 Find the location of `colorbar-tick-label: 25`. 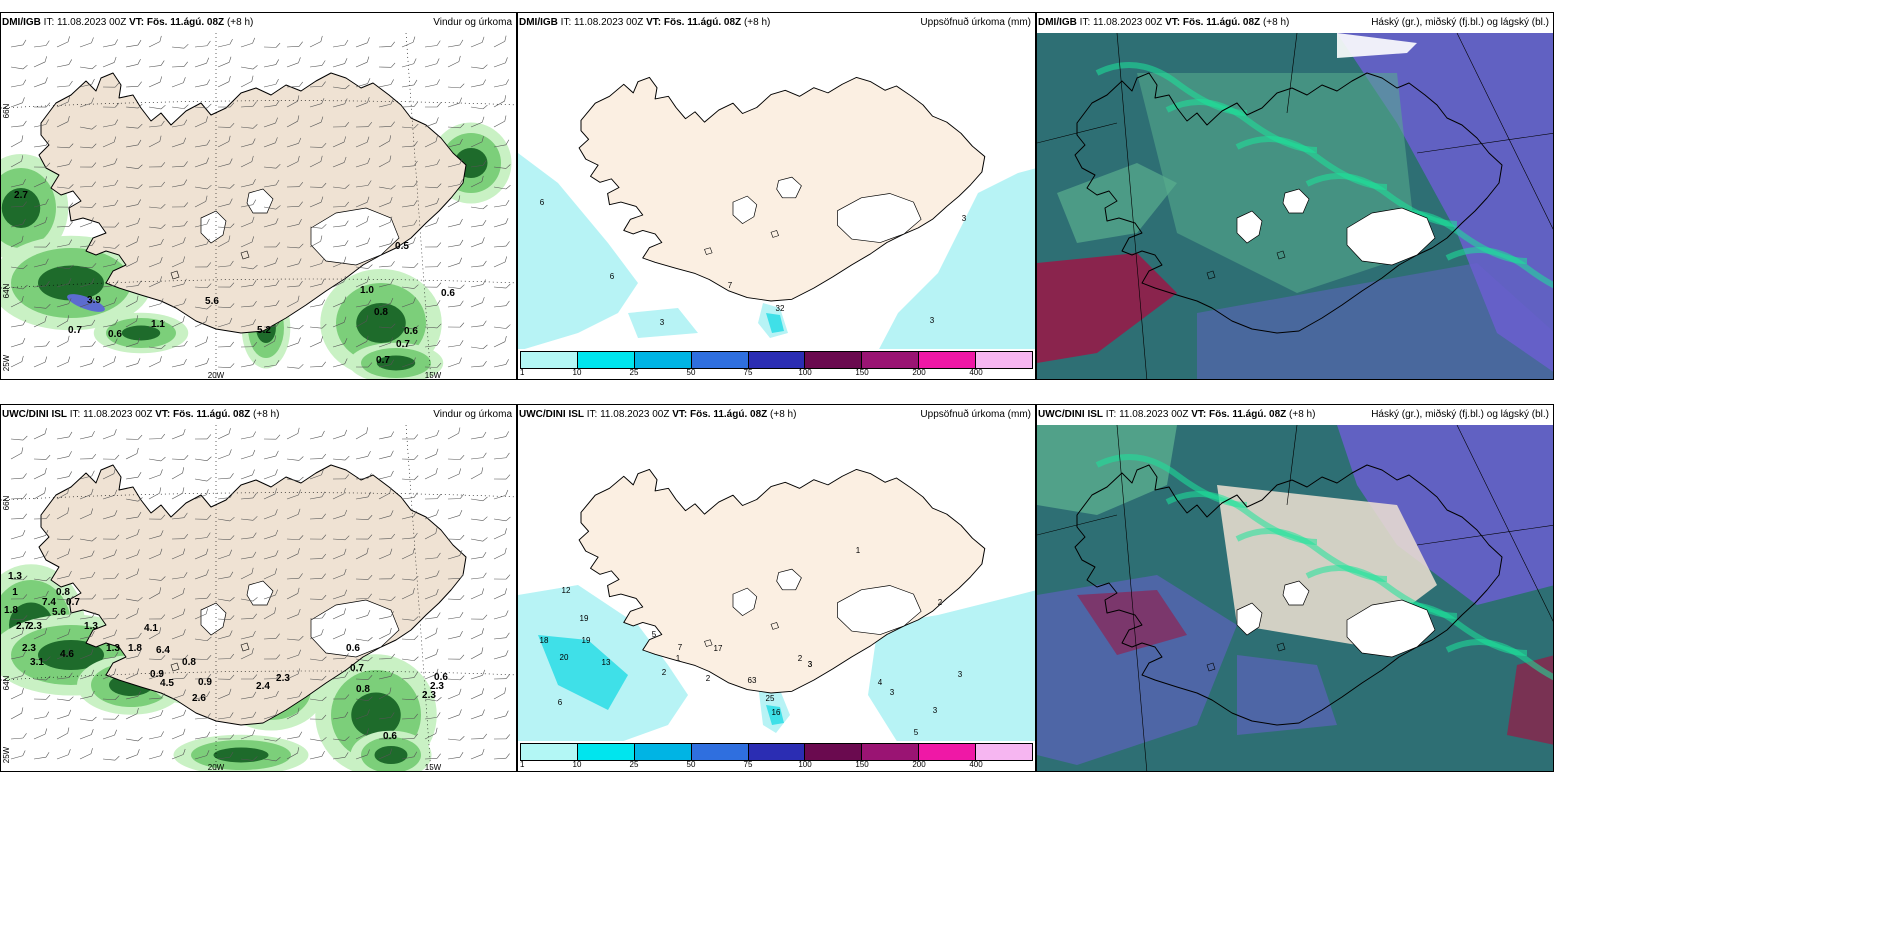

colorbar-tick-label: 25 is located at coordinates (634, 372).